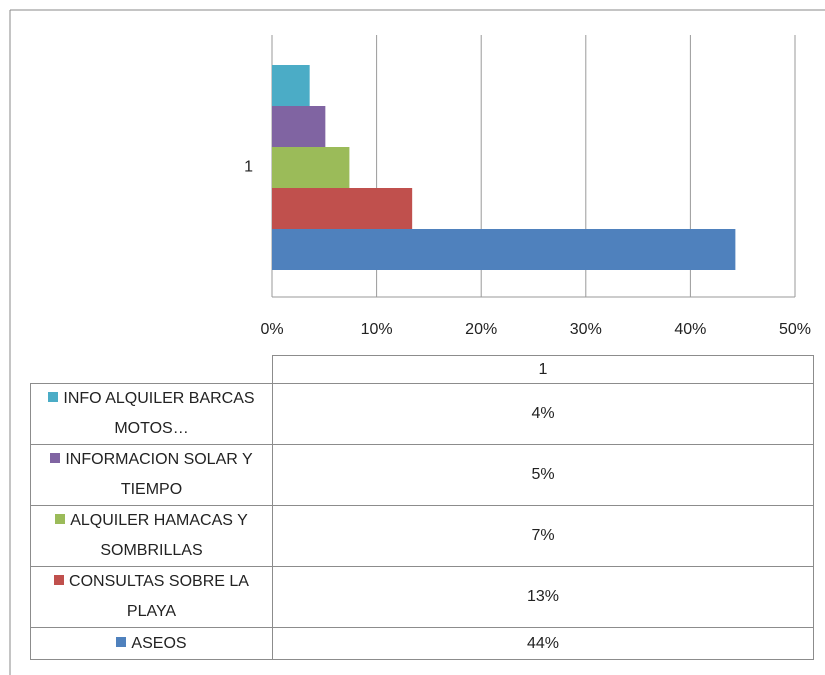  I want to click on table-row: ALQUILER HAMACAS Y SOMBRILLAS 7%, so click(422, 536).